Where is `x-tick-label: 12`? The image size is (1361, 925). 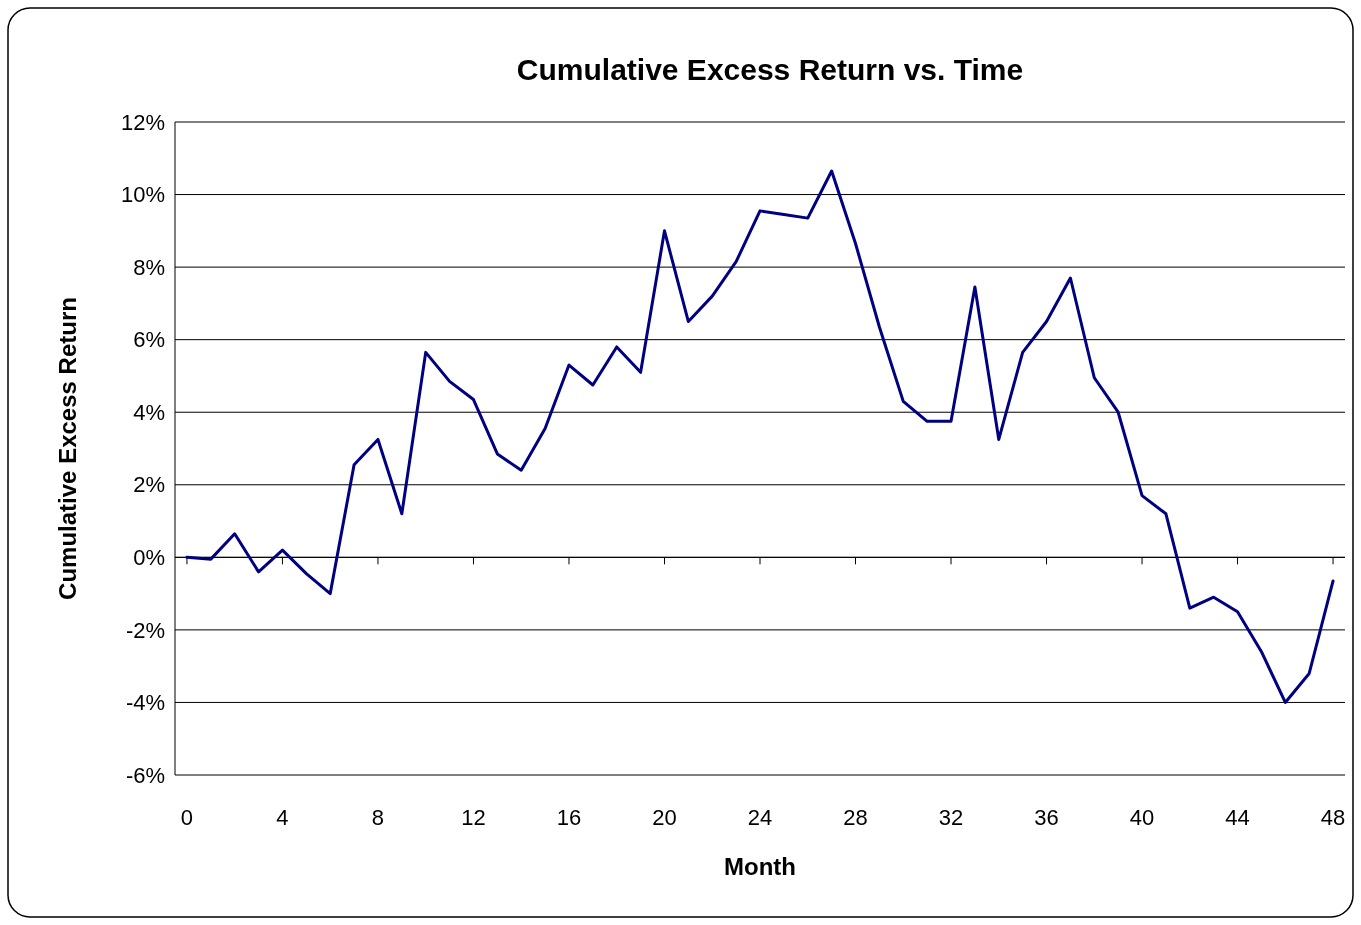 x-tick-label: 12 is located at coordinates (473, 817).